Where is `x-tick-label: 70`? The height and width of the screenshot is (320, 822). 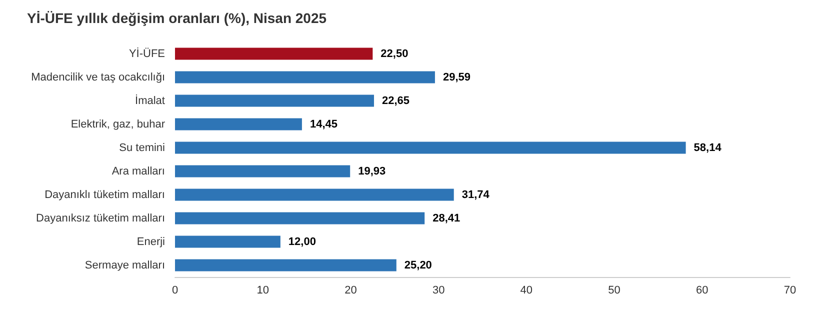
x-tick-label: 70 is located at coordinates (790, 290).